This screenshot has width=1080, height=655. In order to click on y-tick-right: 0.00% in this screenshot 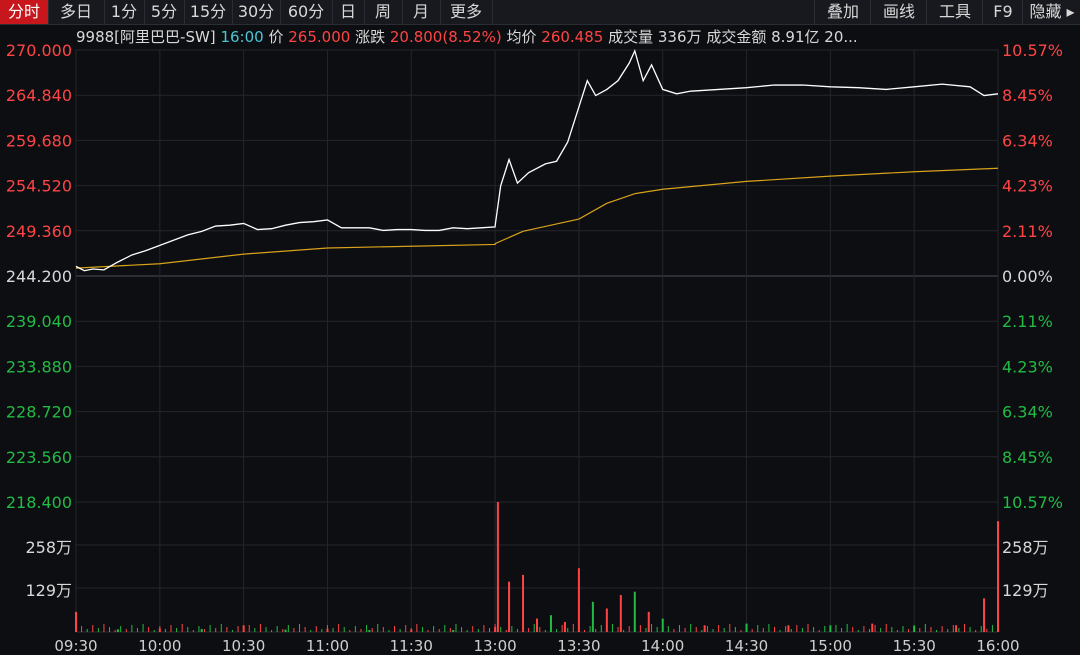, I will do `click(1027, 276)`.